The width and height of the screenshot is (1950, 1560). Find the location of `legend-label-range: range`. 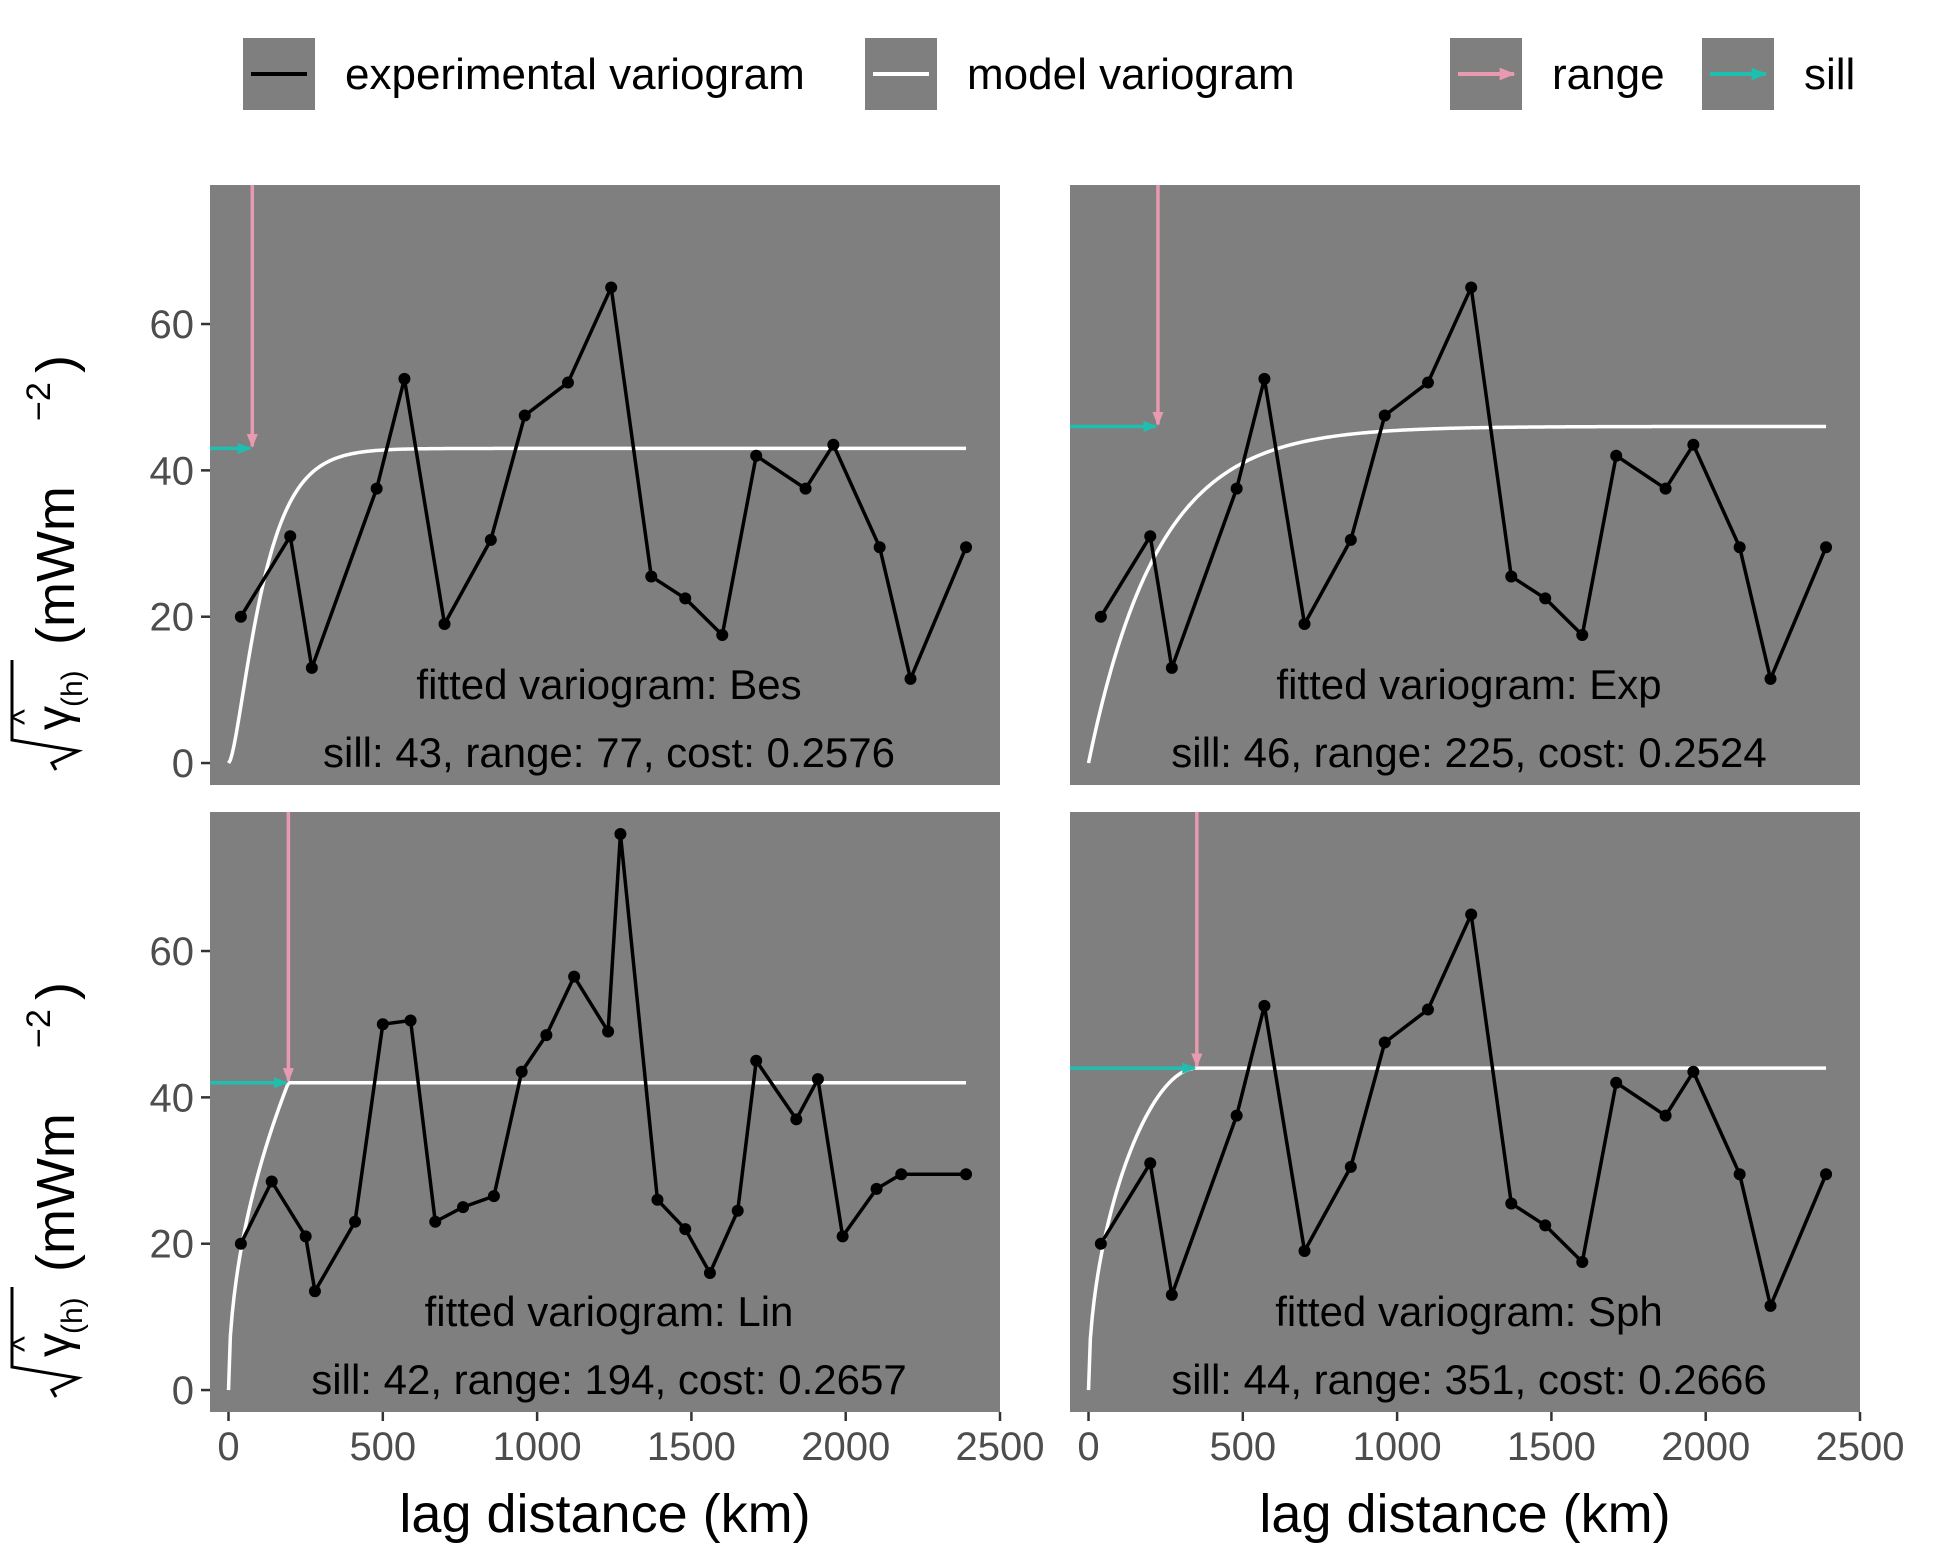

legend-label-range: range is located at coordinates (1608, 74).